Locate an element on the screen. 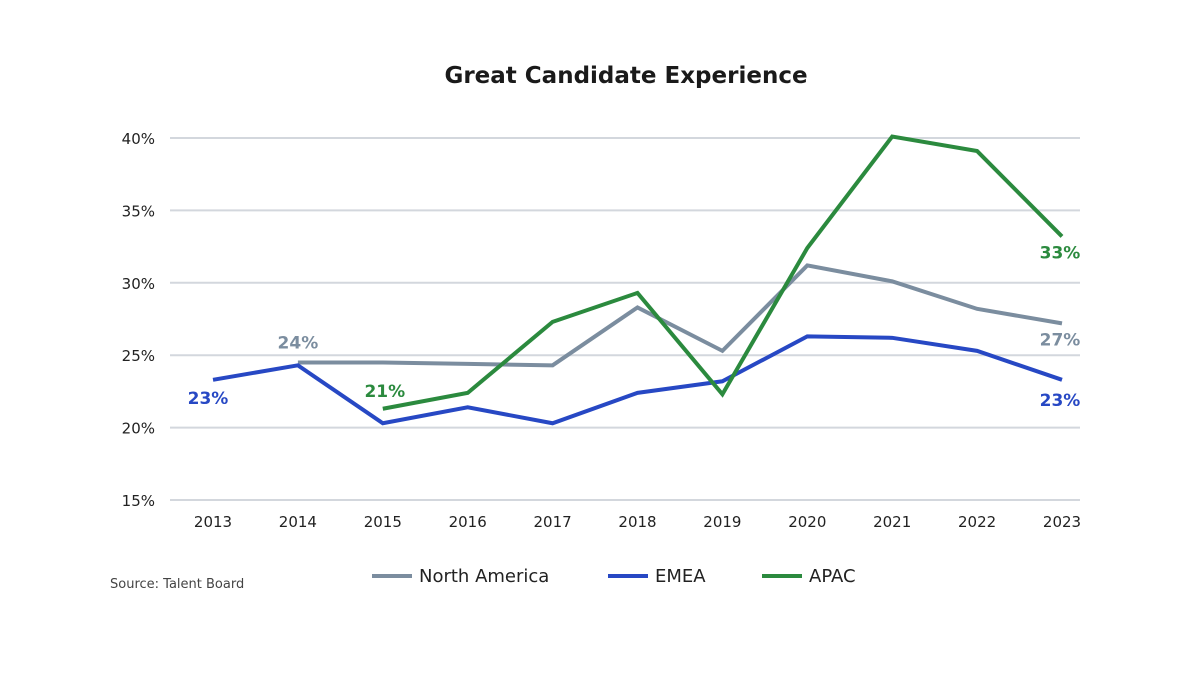 The height and width of the screenshot is (675, 1200). x-tick-label: 2015 is located at coordinates (383, 522).